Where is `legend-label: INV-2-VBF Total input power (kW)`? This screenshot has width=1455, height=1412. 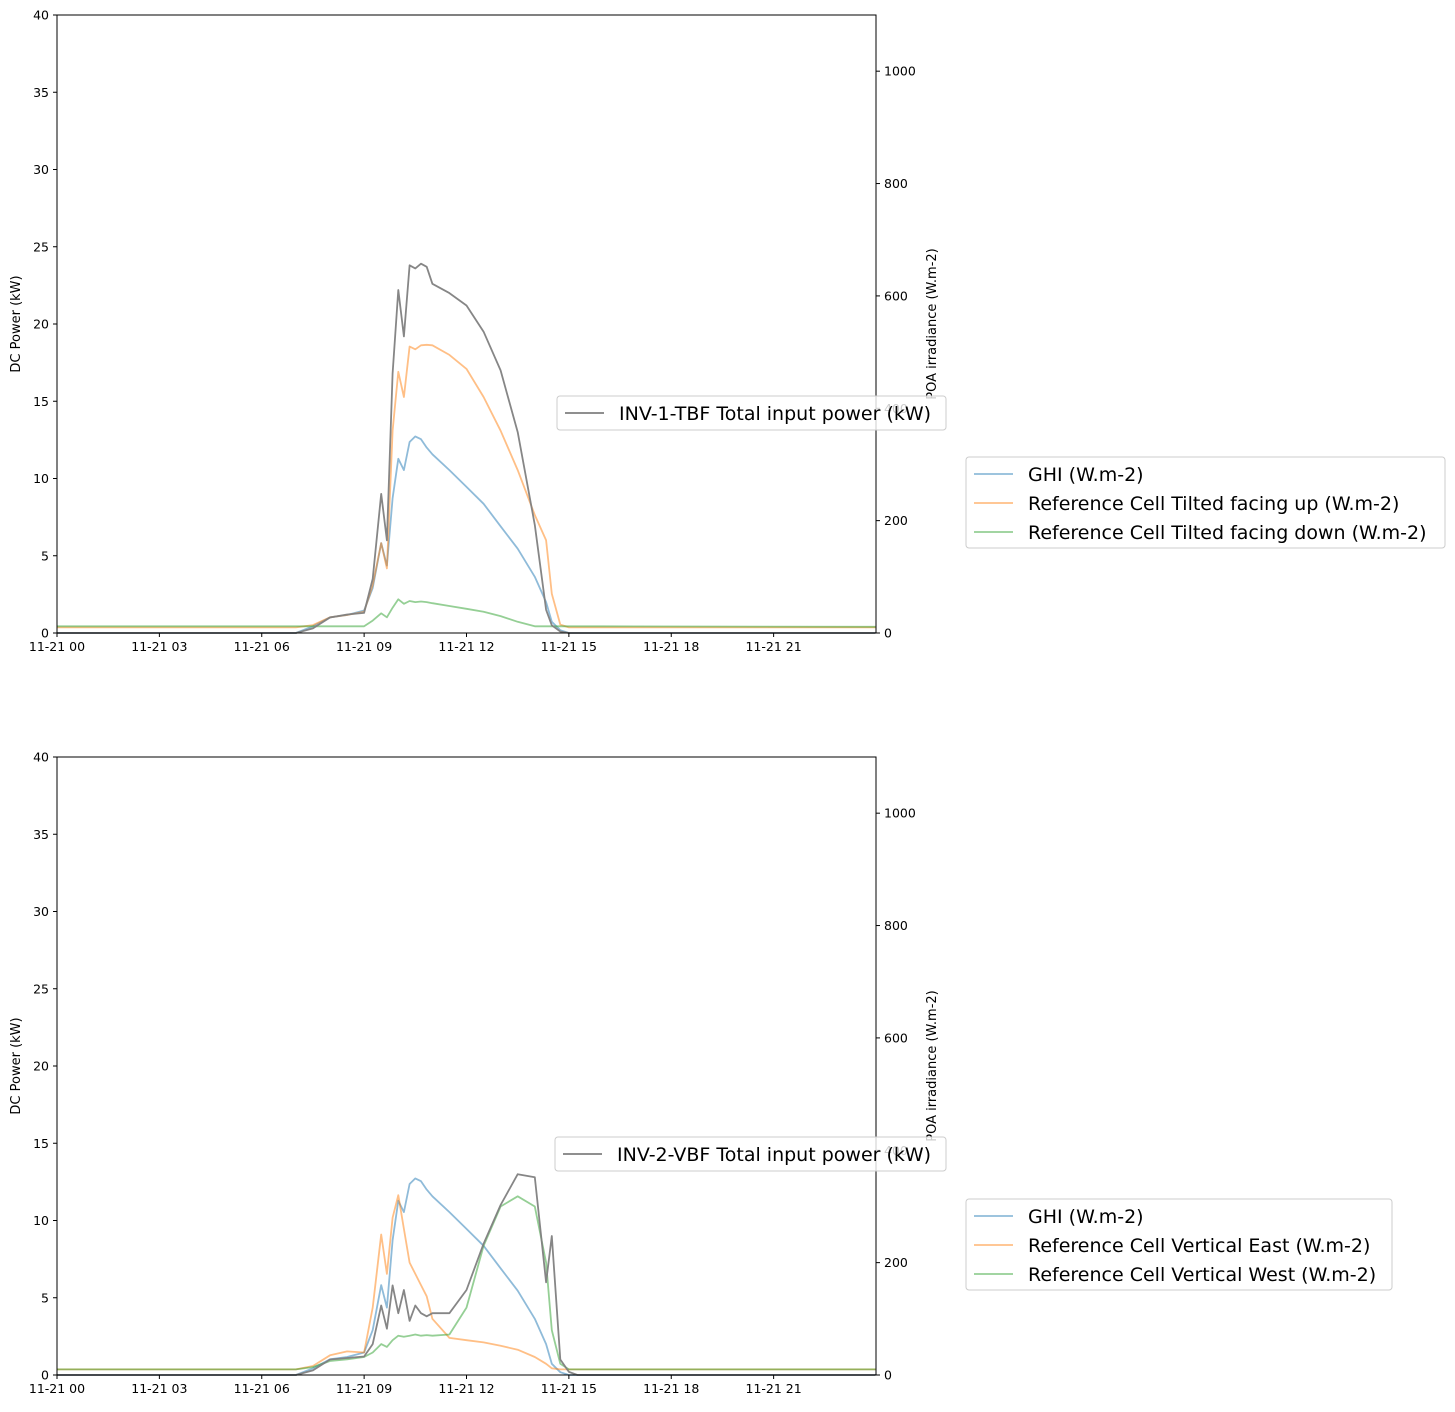
legend-label: INV-2-VBF Total input power (kW) is located at coordinates (774, 1155).